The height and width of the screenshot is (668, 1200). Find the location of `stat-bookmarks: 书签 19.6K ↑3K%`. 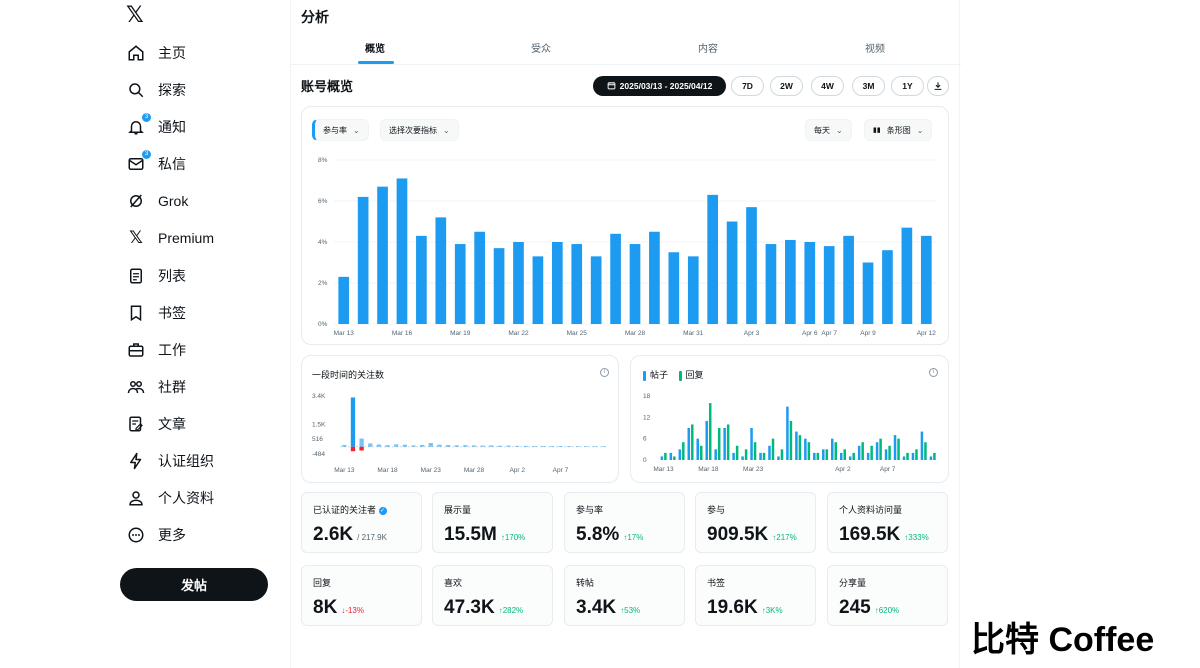

stat-bookmarks: 书签 19.6K ↑3K% is located at coordinates (755, 595).